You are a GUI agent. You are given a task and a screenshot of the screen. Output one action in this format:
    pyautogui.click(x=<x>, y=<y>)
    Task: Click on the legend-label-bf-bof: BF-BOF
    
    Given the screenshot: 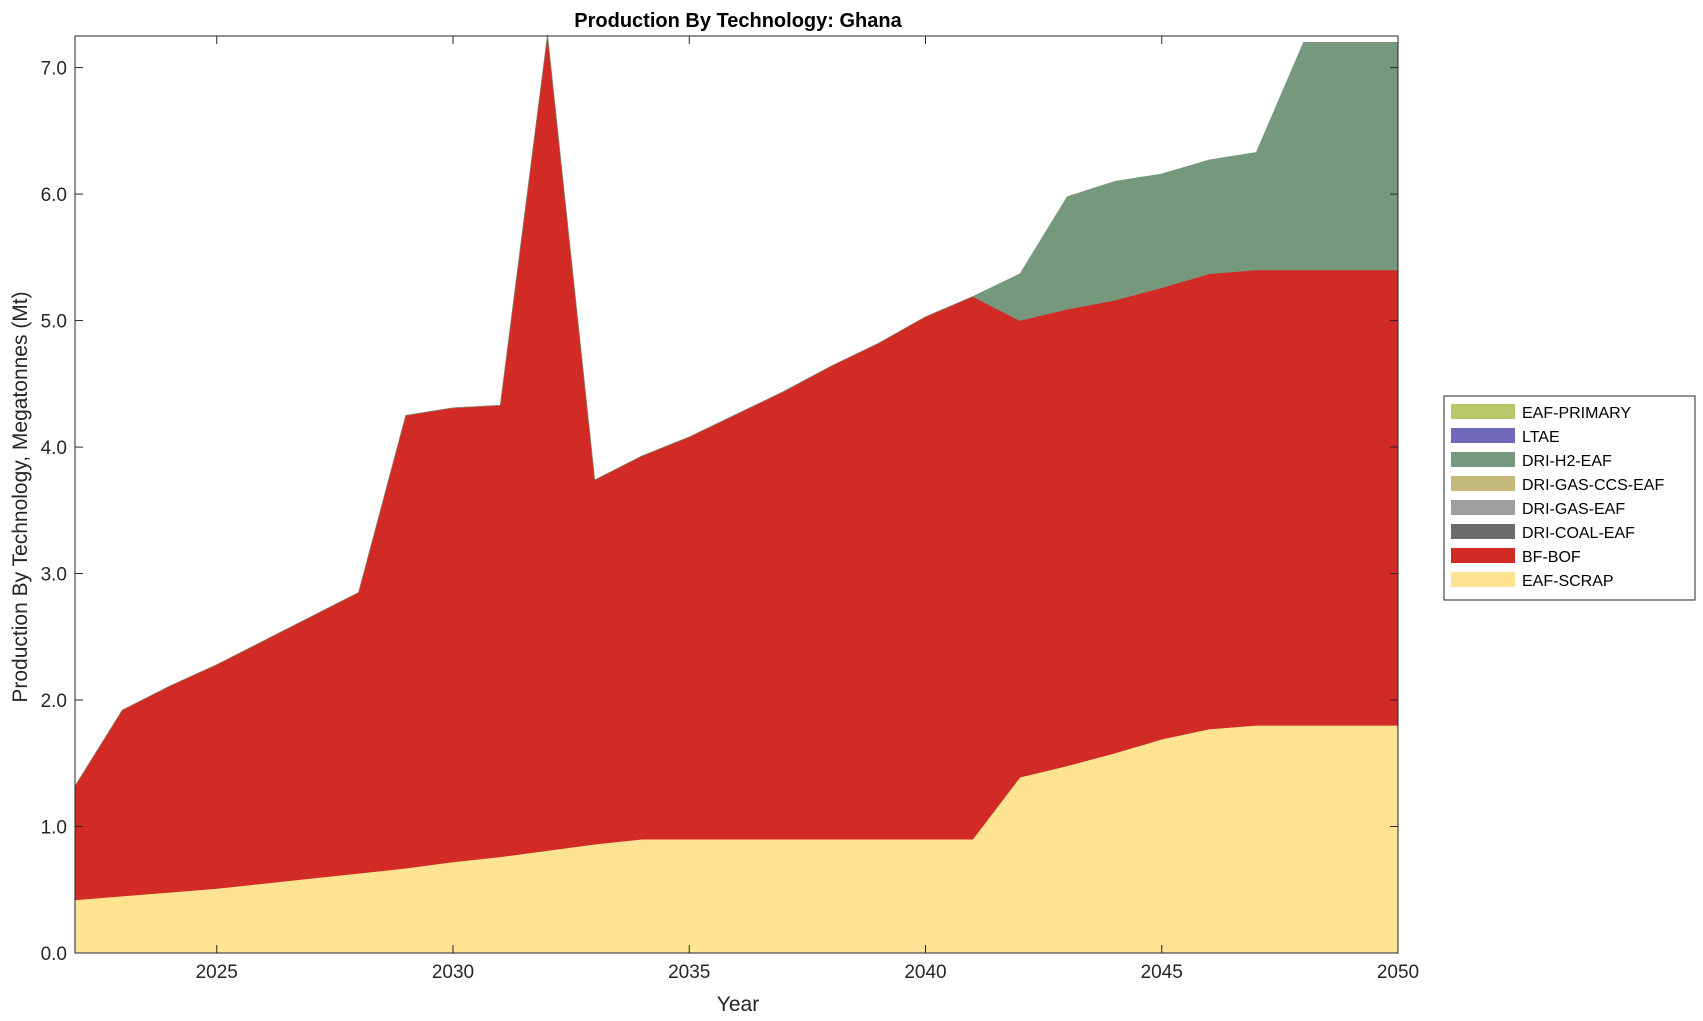 What is the action you would take?
    pyautogui.click(x=1551, y=557)
    